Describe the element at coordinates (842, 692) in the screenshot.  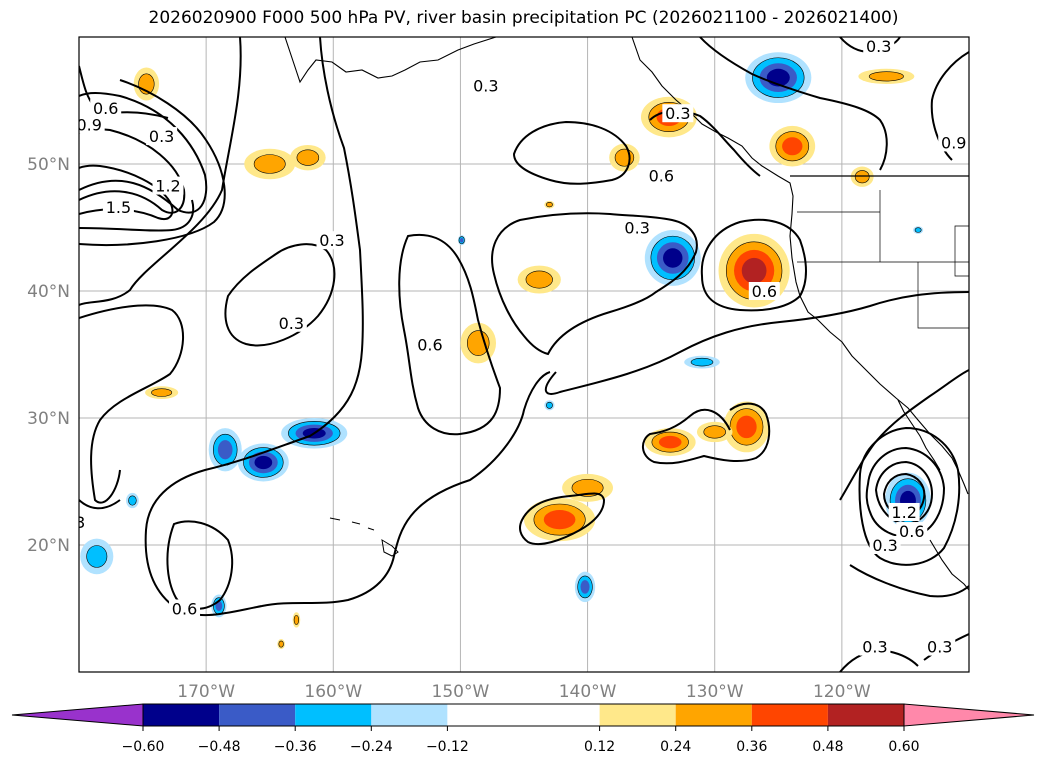
I see `lon-tick-label: 120°W` at that location.